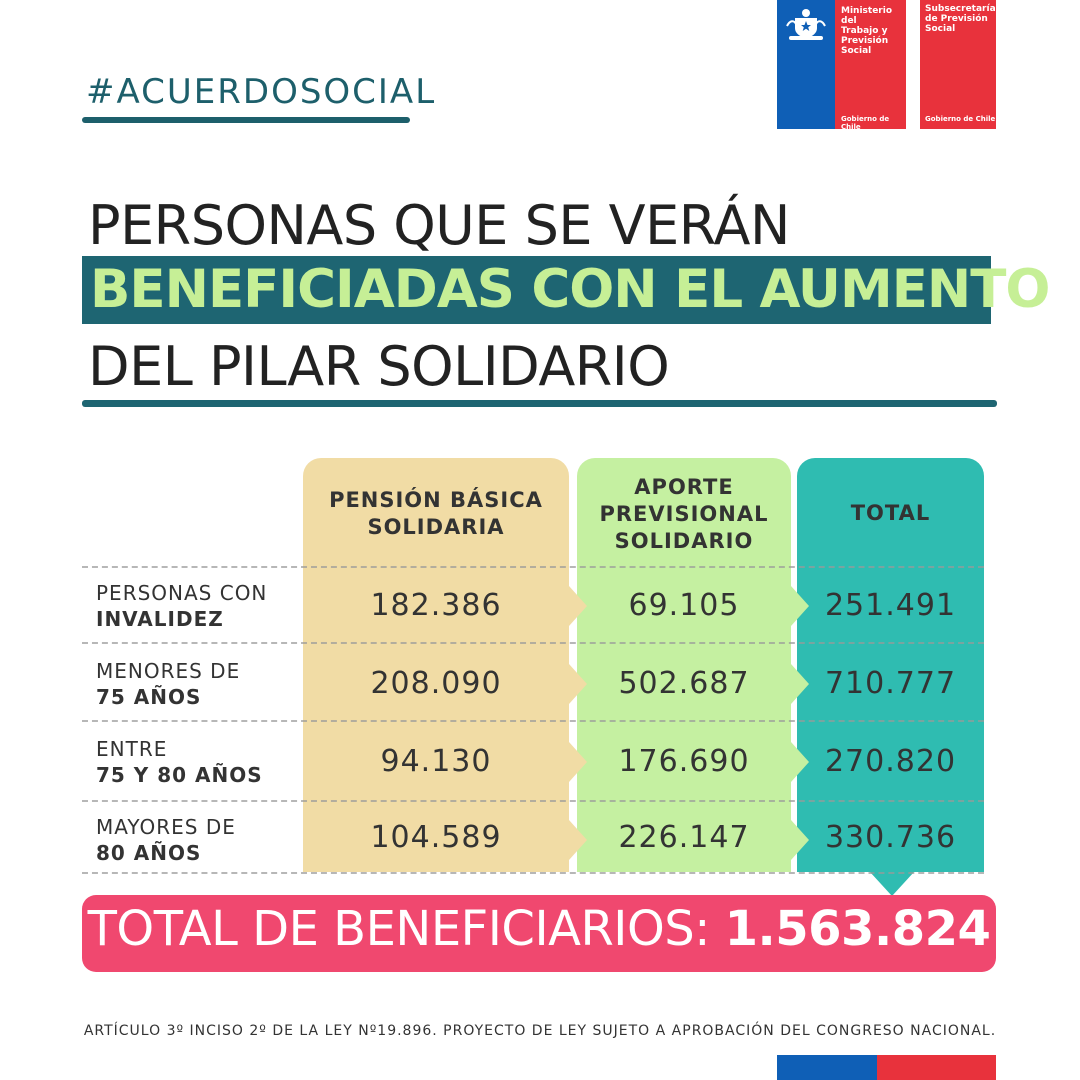  I want to click on subsecretaria-name: Subsecretaría de Previsión Social, so click(960, 19).